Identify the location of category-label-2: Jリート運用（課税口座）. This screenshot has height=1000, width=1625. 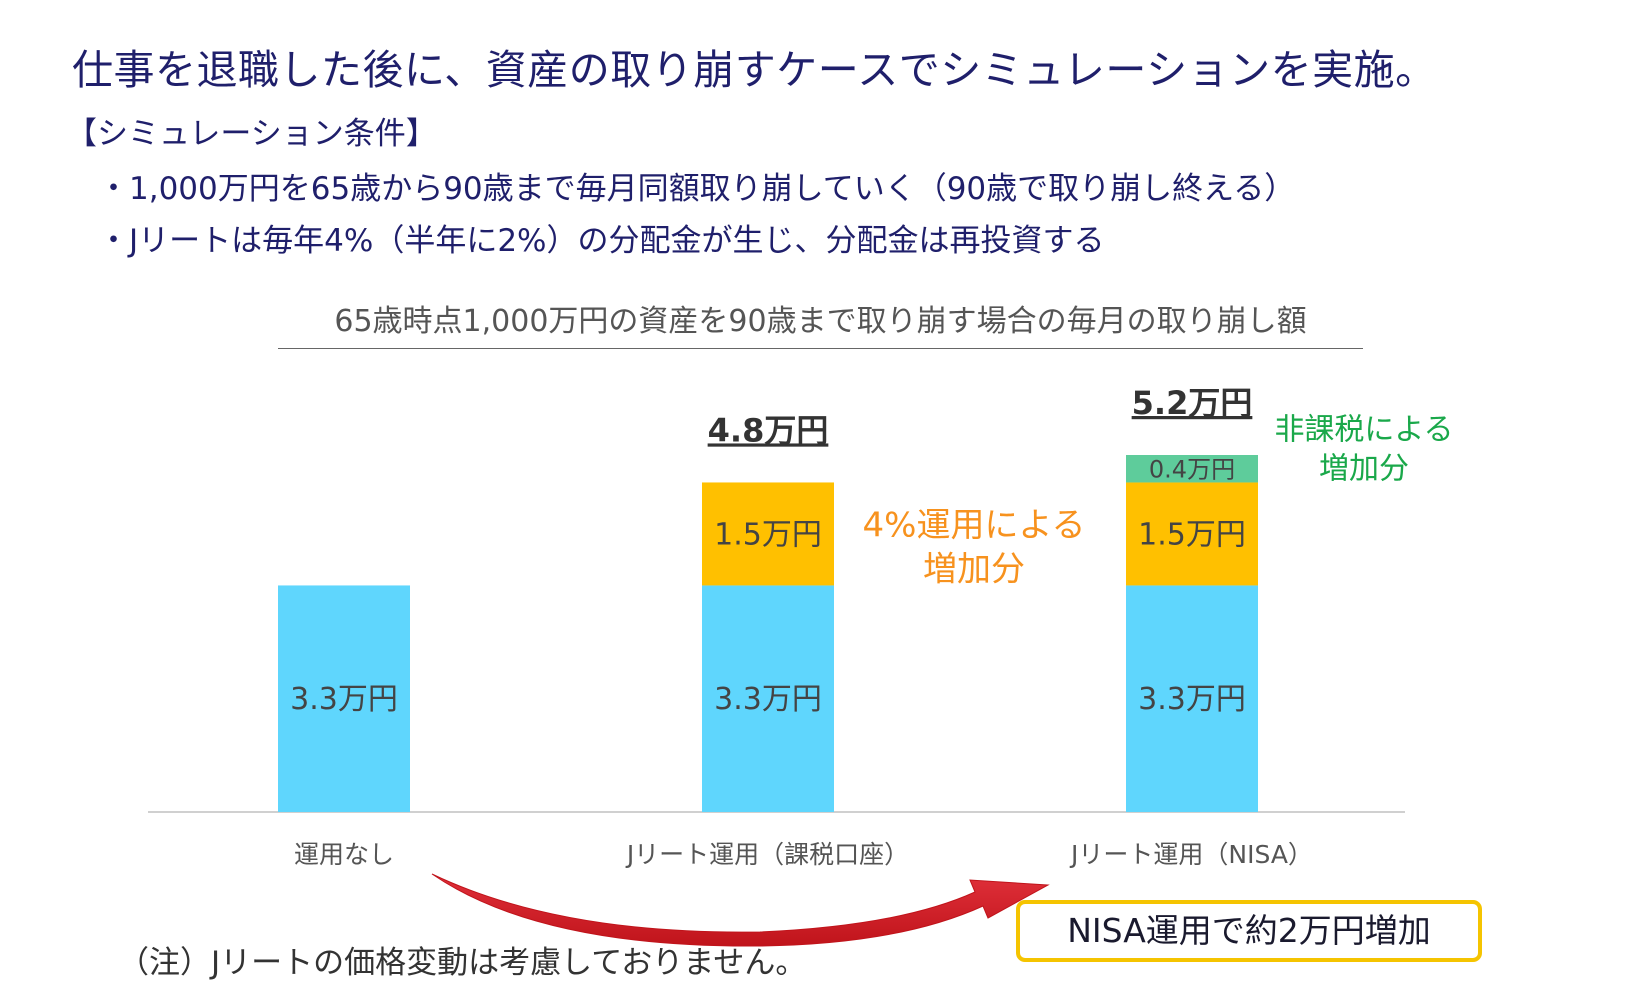
(767, 854).